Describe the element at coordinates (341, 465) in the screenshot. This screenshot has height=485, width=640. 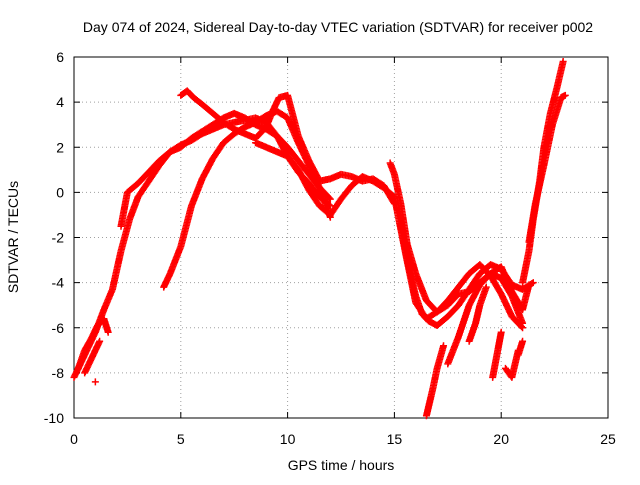
I see `x-axis-title: GPS time / hours` at that location.